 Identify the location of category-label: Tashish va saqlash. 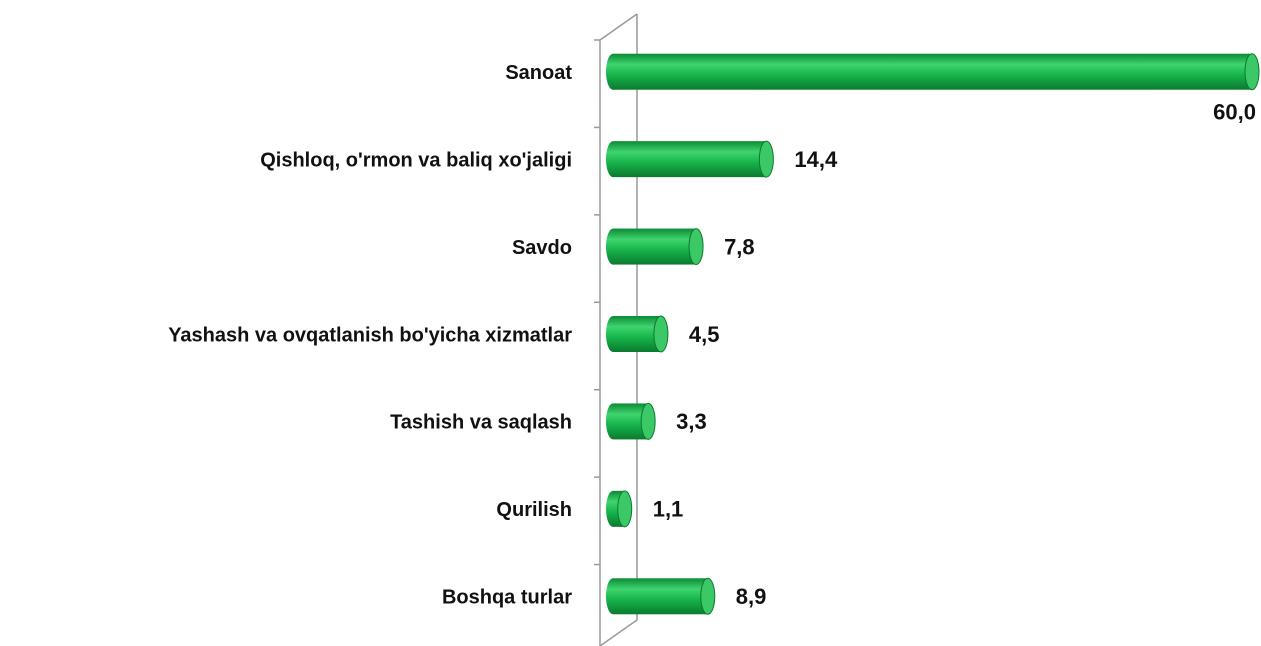
(481, 423).